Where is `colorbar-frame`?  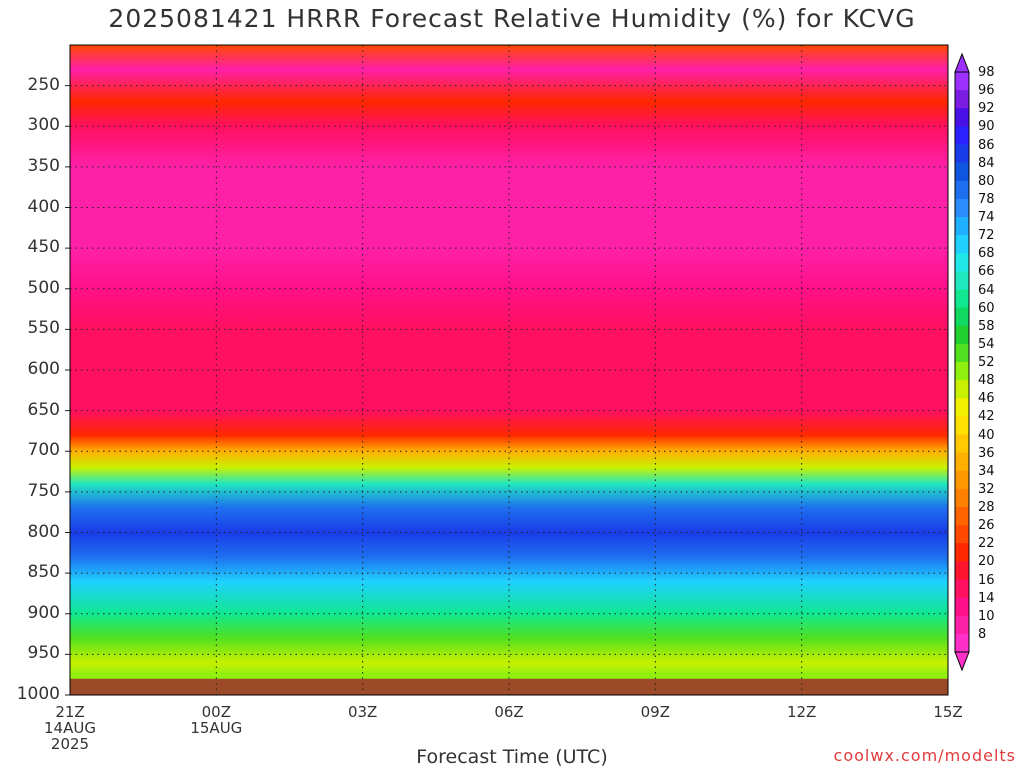 colorbar-frame is located at coordinates (962, 362).